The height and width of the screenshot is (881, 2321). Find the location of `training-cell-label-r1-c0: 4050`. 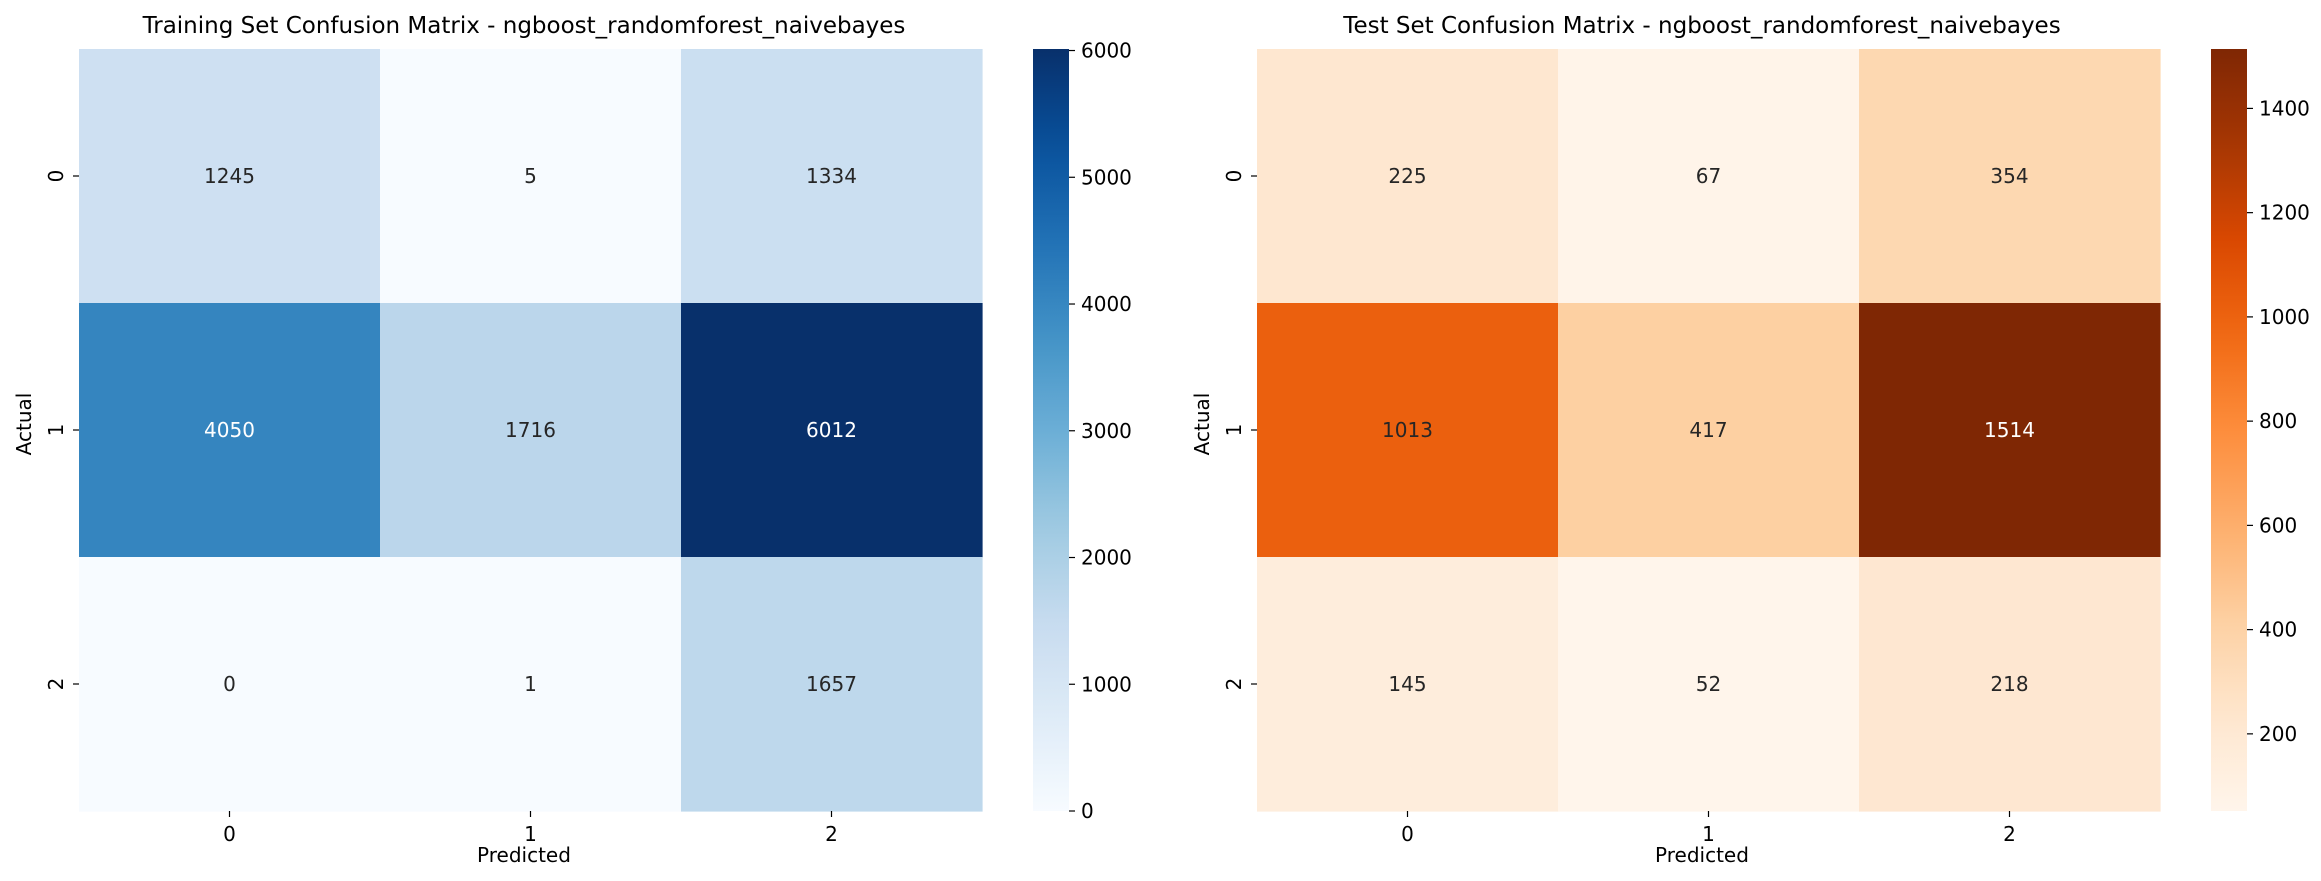

training-cell-label-r1-c0: 4050 is located at coordinates (229, 430).